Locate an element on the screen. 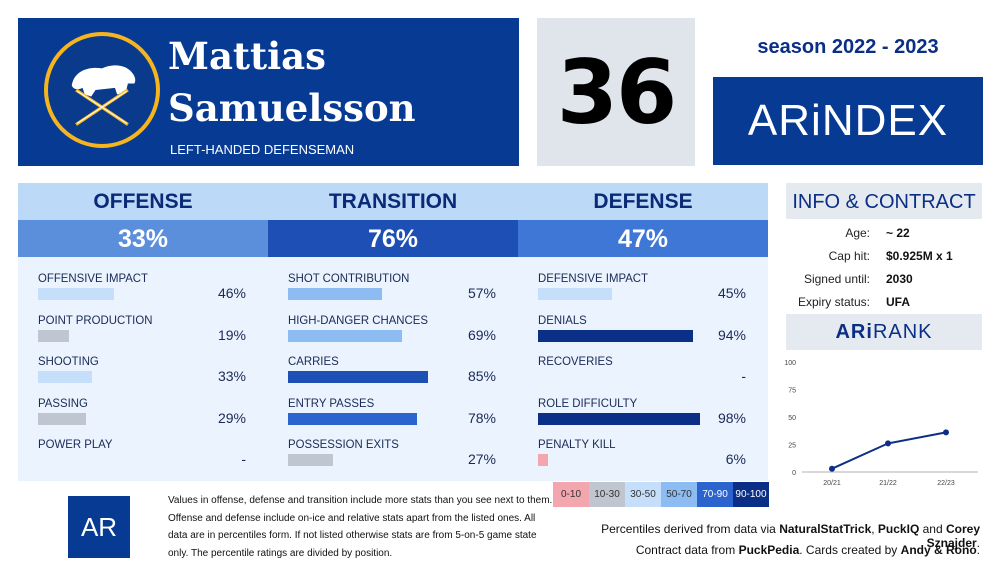 The image size is (1000, 573). arirank-chart: 0 25 50 75 100 20/21 21/22 22/23 is located at coordinates (881, 423).